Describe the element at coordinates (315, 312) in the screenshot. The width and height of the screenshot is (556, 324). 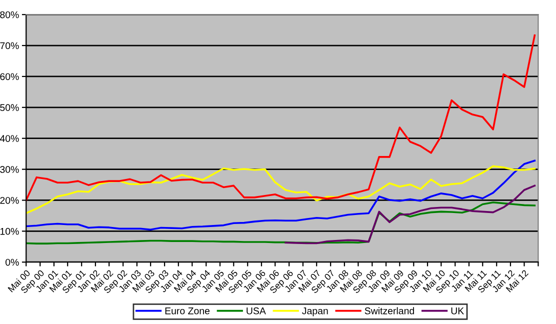
I see `legend-label: Japan` at that location.